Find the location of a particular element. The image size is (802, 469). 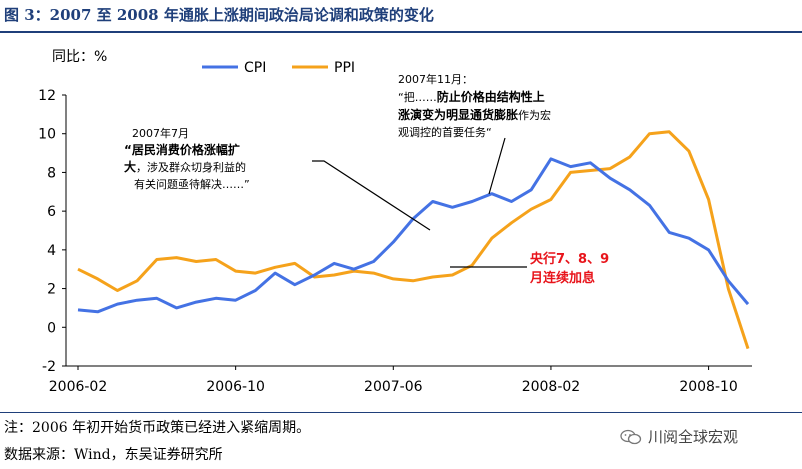

annotation-jul-2007-line1: “居民消费价格涨幅扩 is located at coordinates (182, 149).